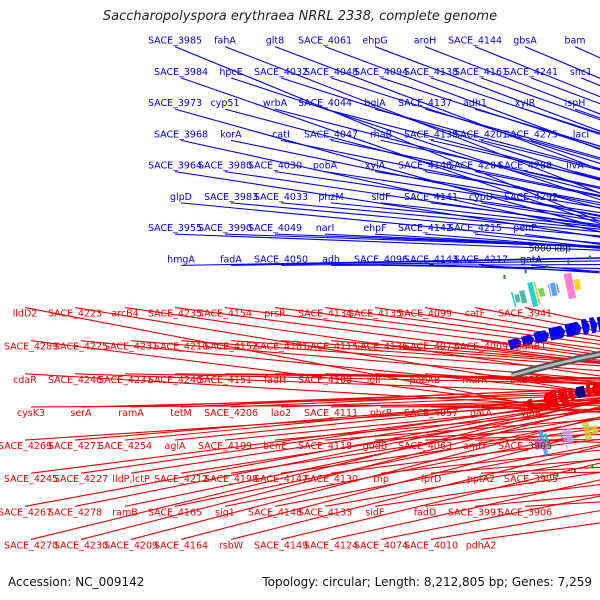 This screenshot has height=600, width=600. What do you see at coordinates (325, 512) in the screenshot?
I see `gene-label: SACE_4133` at bounding box center [325, 512].